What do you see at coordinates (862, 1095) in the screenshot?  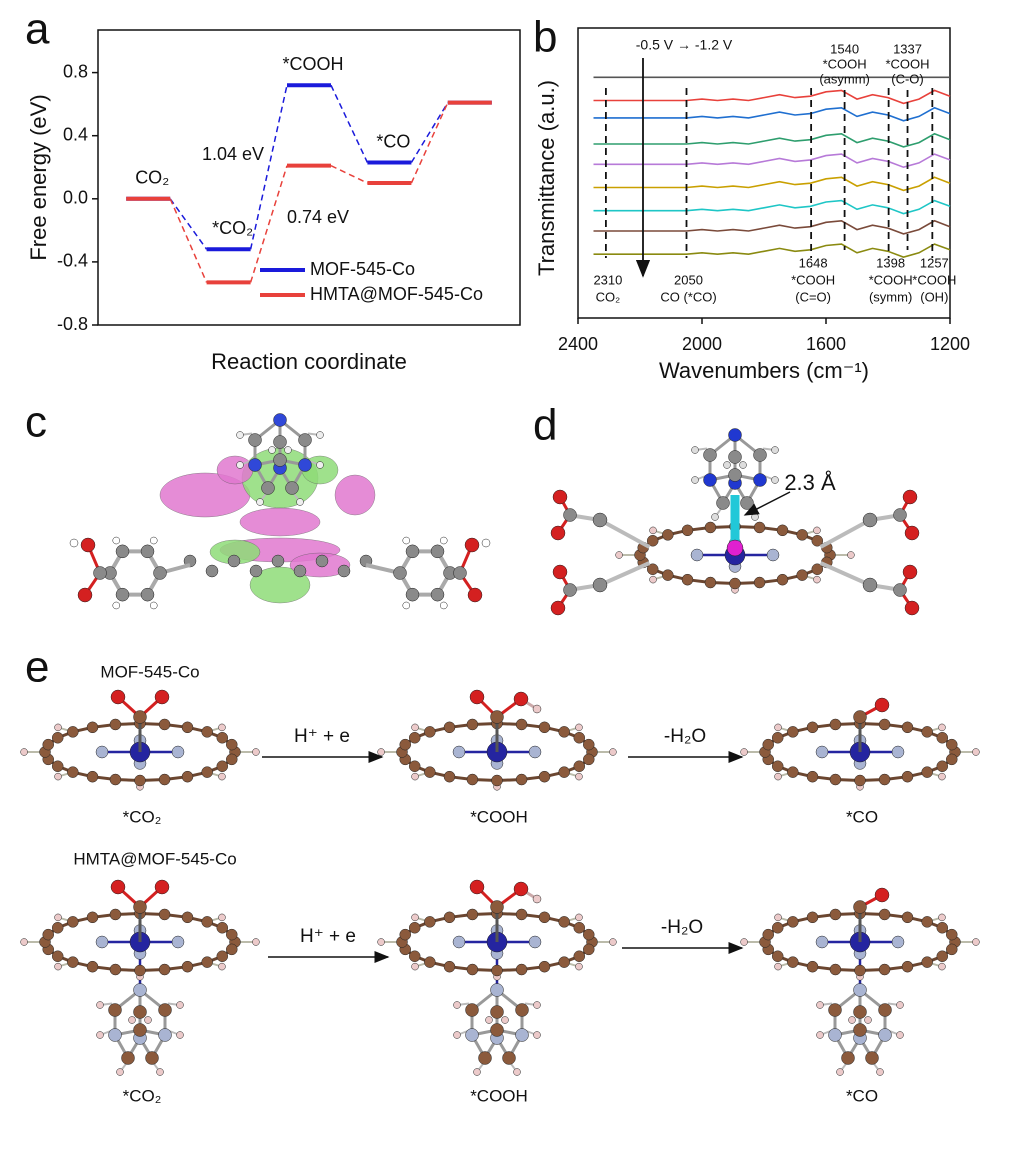 I see `state-label: *CO` at bounding box center [862, 1095].